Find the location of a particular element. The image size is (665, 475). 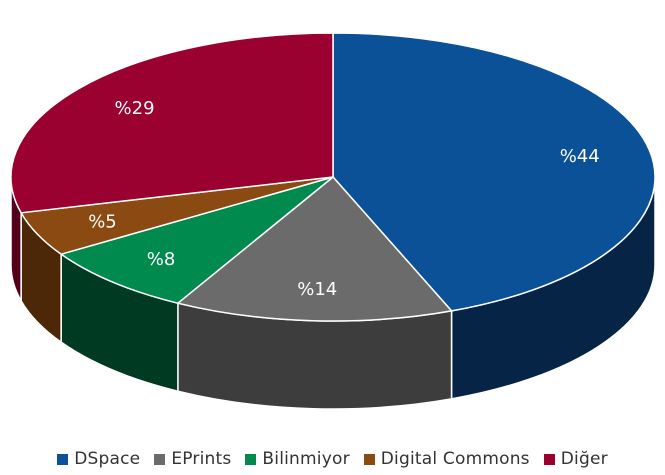

slice-label-bilinmiyor: %8 is located at coordinates (161, 259).